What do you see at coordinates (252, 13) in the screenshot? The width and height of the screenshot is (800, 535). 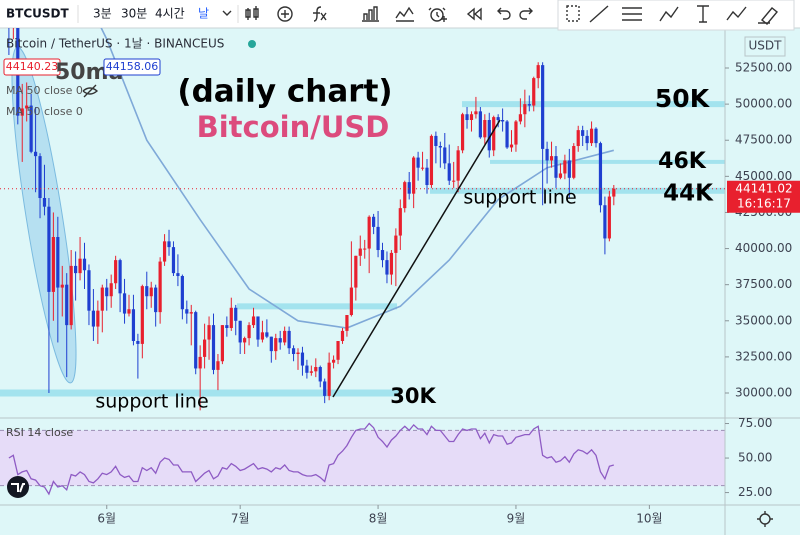 I see `chart-type-icon` at bounding box center [252, 13].